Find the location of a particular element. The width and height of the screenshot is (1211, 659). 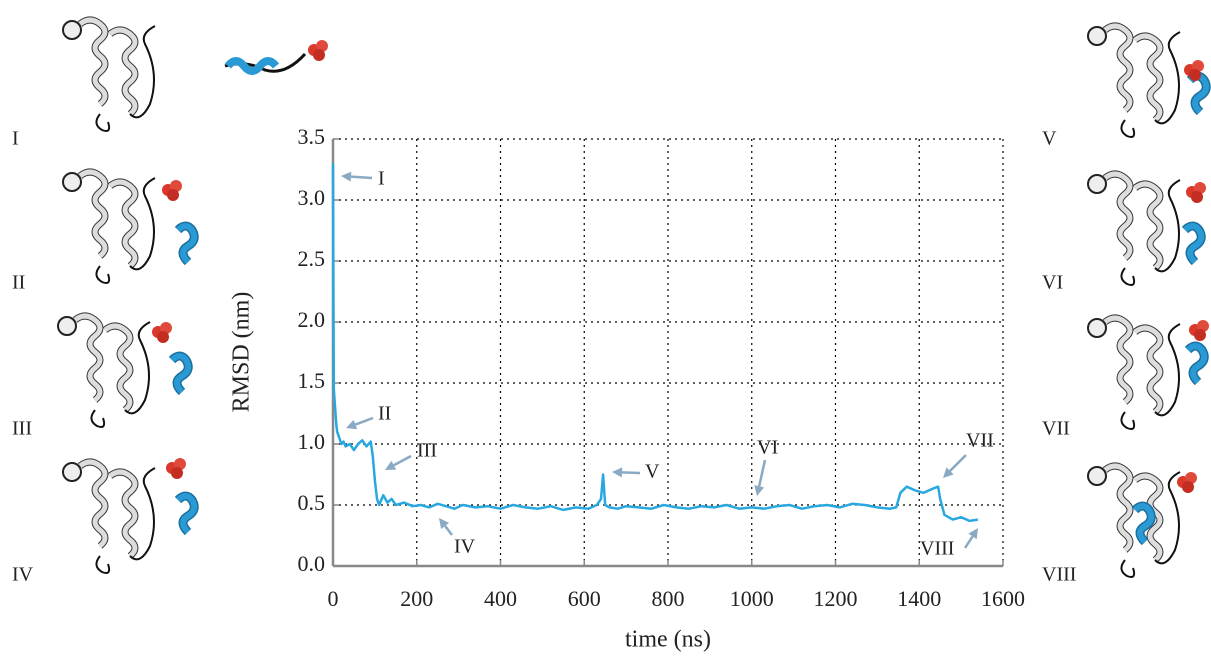

y-tick-label: 2.0 is located at coordinates (312, 319).